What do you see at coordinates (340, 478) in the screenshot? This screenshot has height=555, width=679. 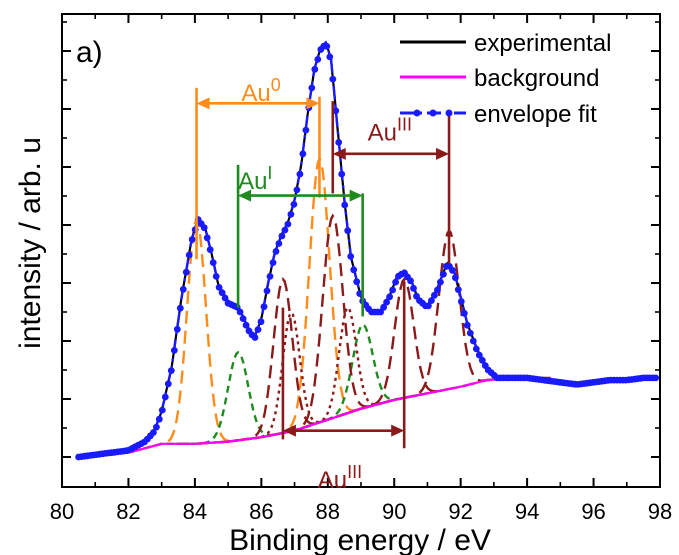 I see `annotation-label: AuIII` at bounding box center [340, 478].